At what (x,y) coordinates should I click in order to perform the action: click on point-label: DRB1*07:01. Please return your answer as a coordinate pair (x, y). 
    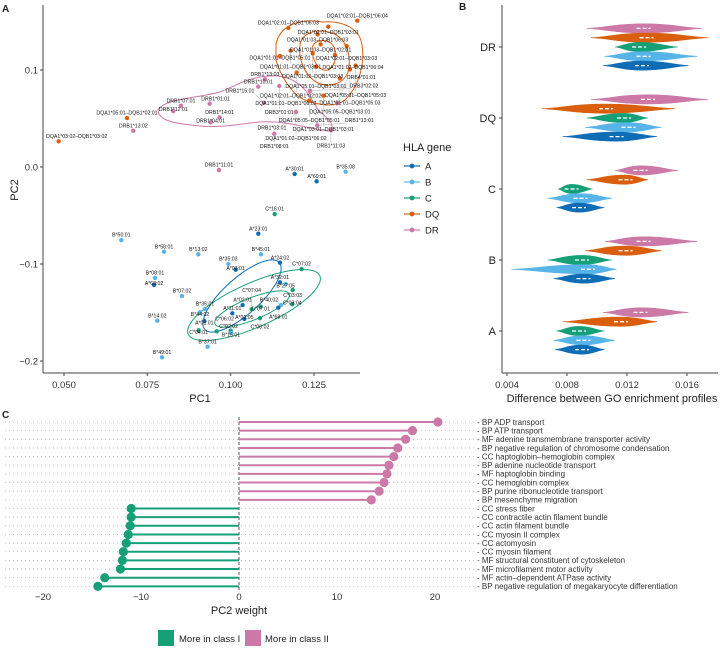
    Looking at the image, I should click on (181, 101).